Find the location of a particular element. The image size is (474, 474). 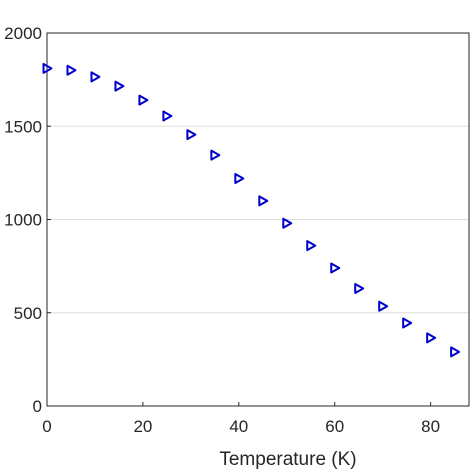

y-tick-label: 500 is located at coordinates (28, 313).